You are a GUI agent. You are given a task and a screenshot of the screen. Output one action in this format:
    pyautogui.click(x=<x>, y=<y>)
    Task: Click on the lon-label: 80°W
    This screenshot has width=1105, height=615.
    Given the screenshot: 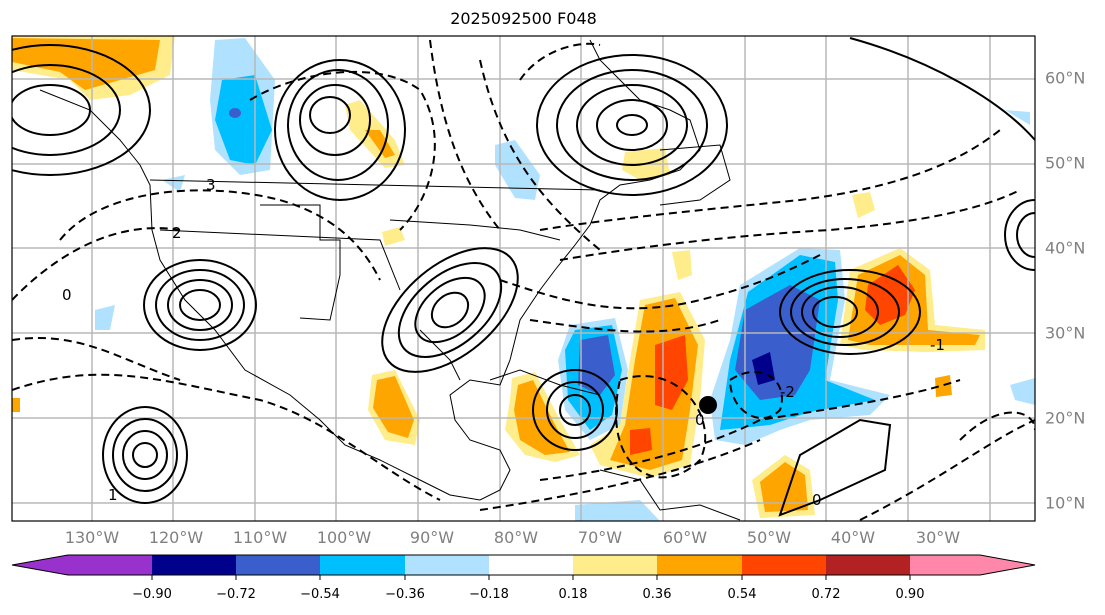 What is the action you would take?
    pyautogui.click(x=516, y=537)
    